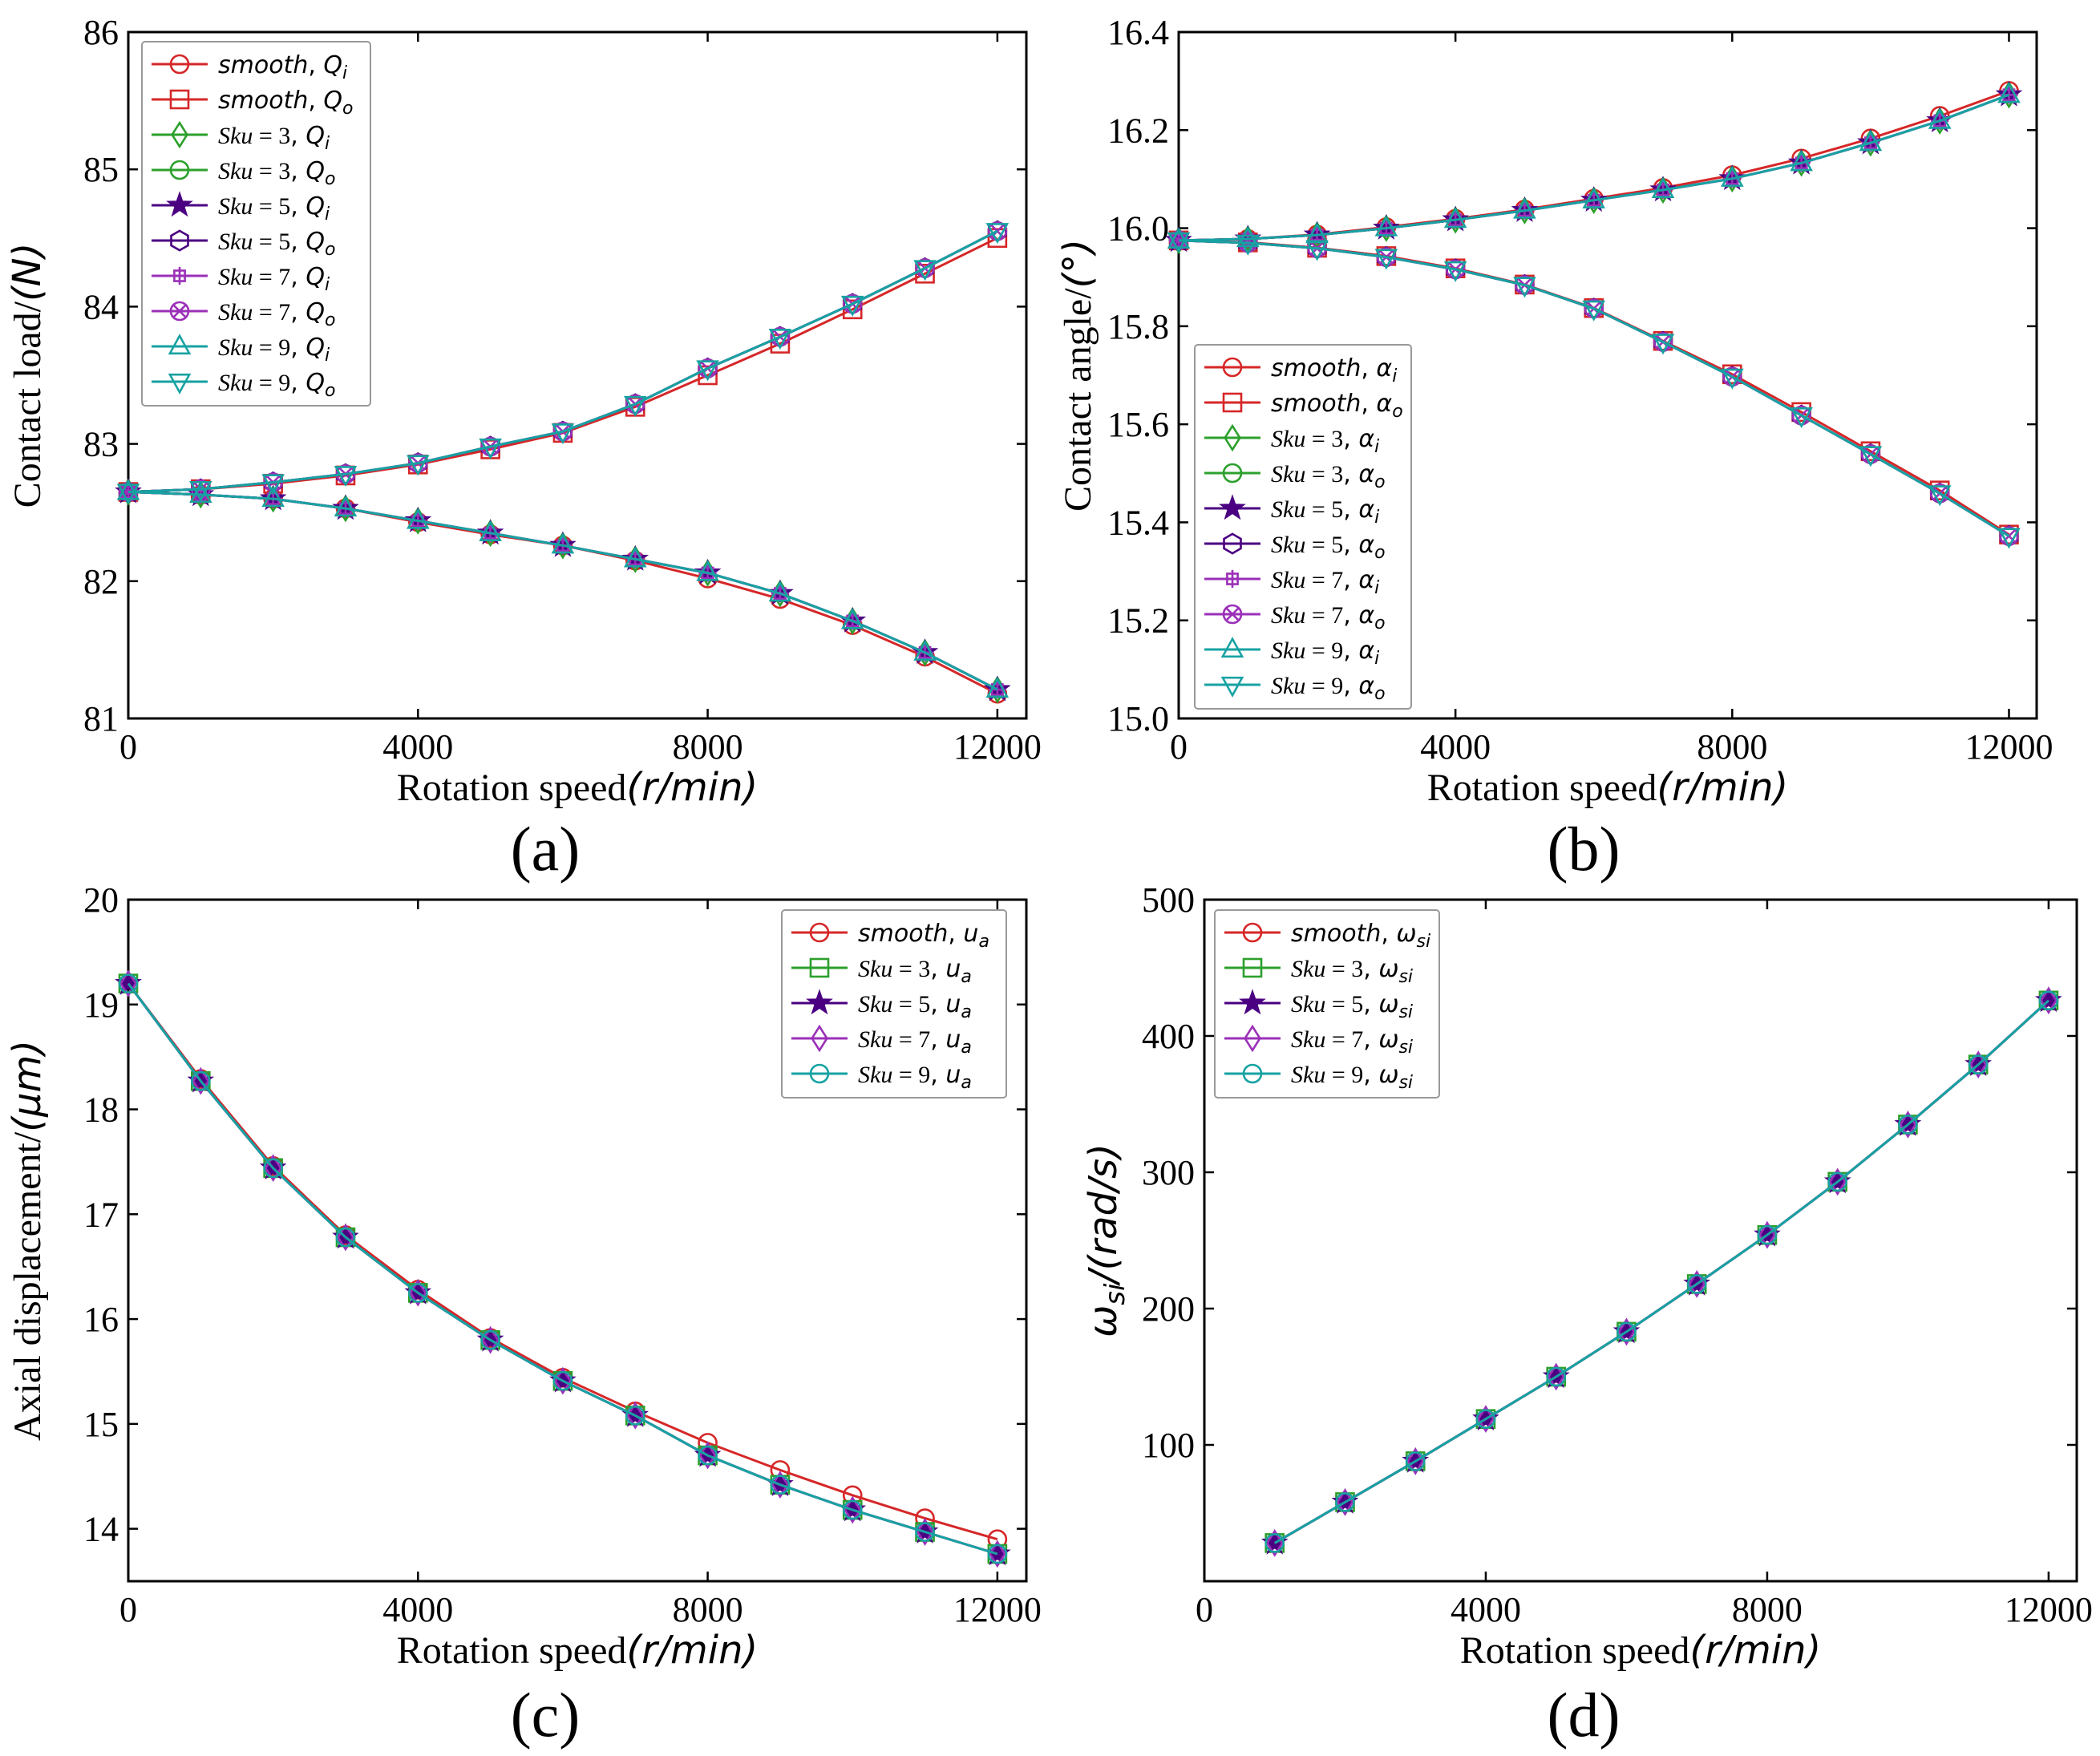  What do you see at coordinates (546, 849) in the screenshot?
I see `panel-label: (a)` at bounding box center [546, 849].